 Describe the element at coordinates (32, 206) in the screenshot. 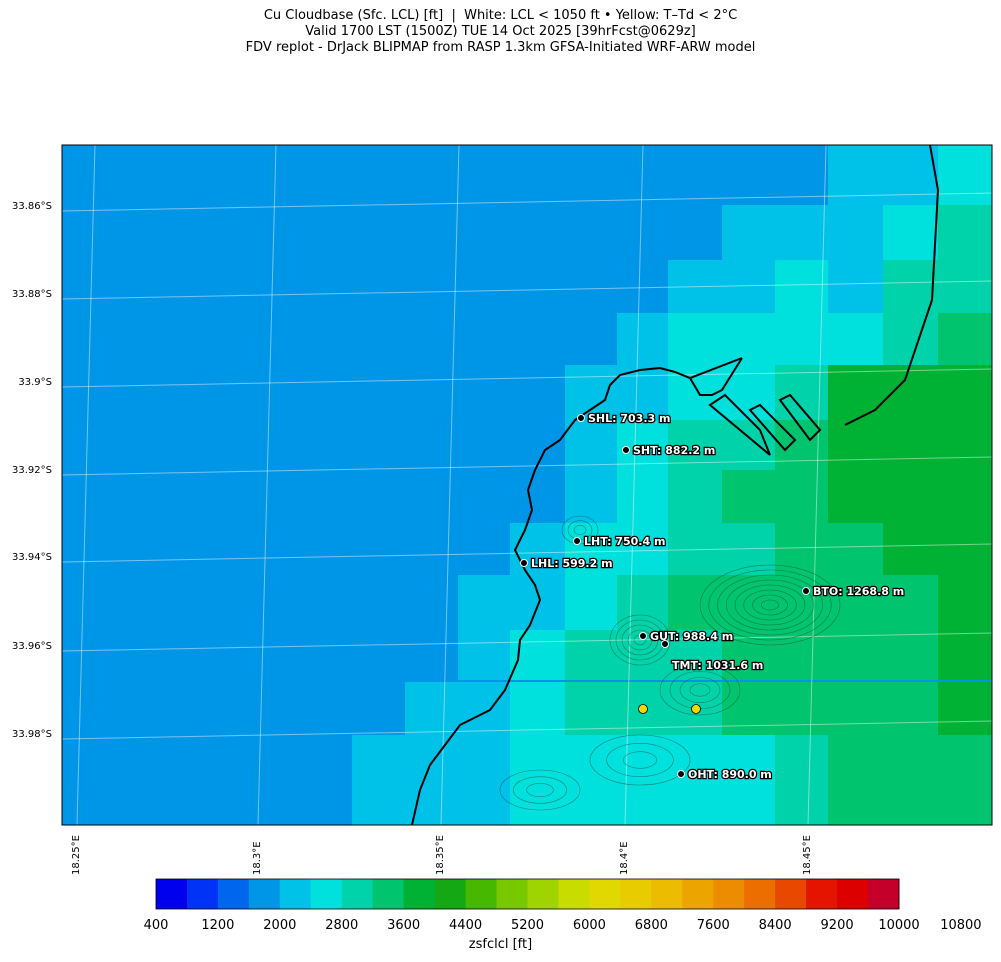

I see `latitude-label: 33.86°S` at that location.